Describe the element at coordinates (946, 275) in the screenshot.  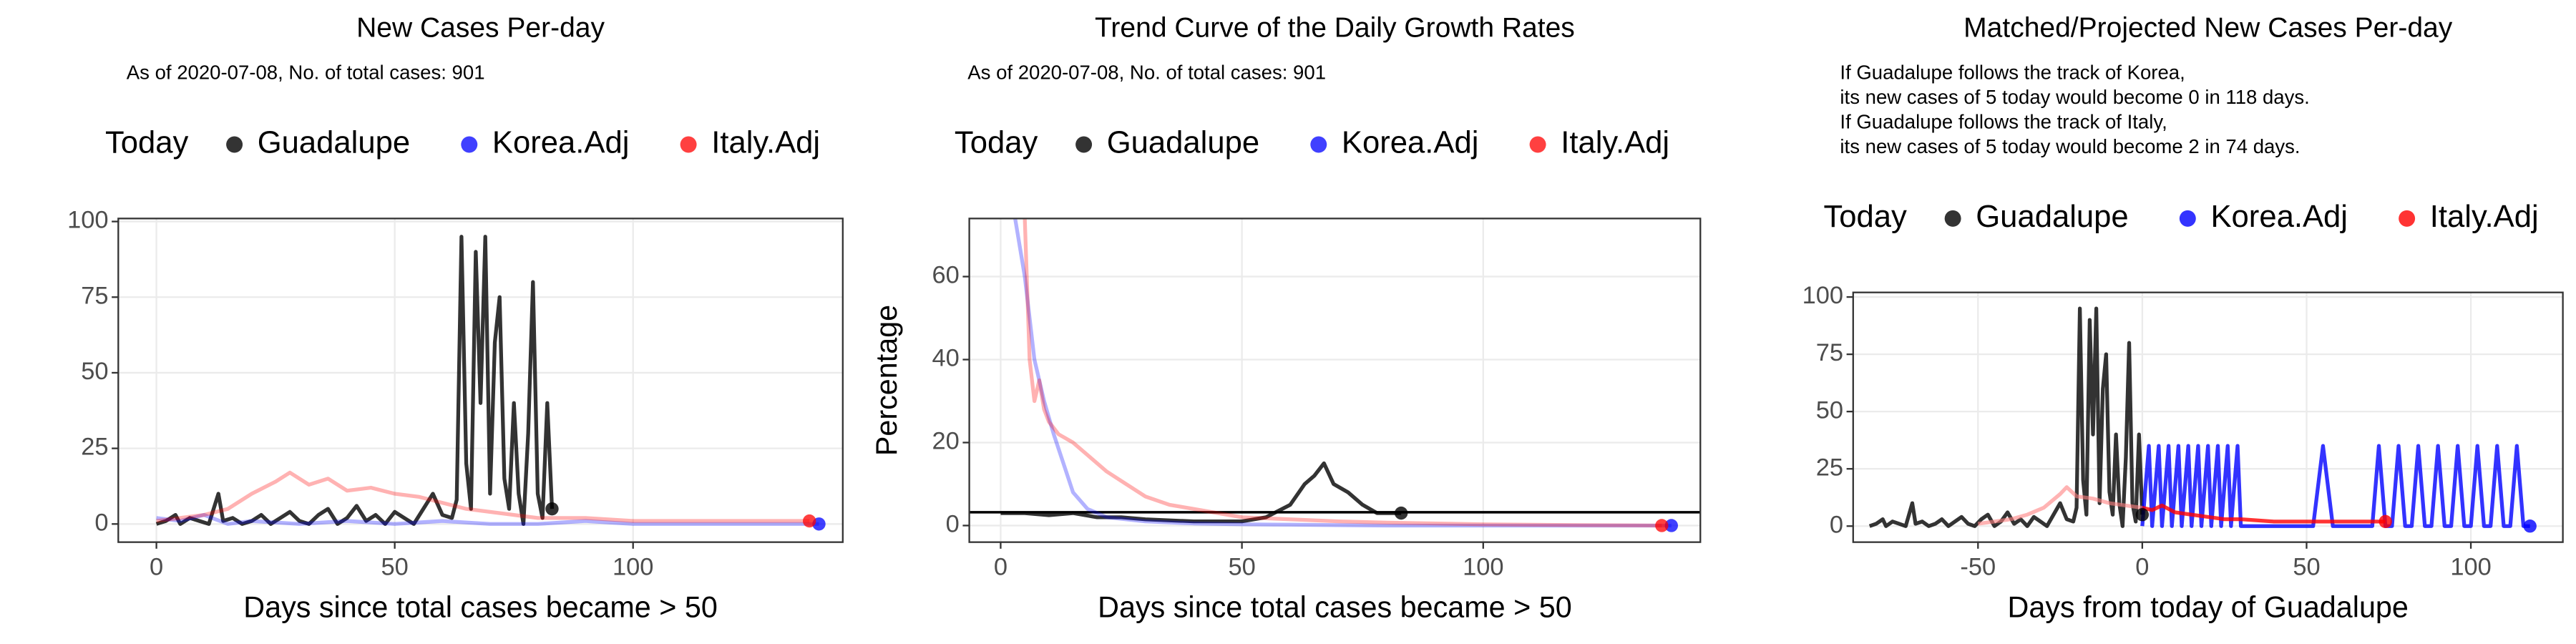
I see `y-tick-label: 60` at that location.